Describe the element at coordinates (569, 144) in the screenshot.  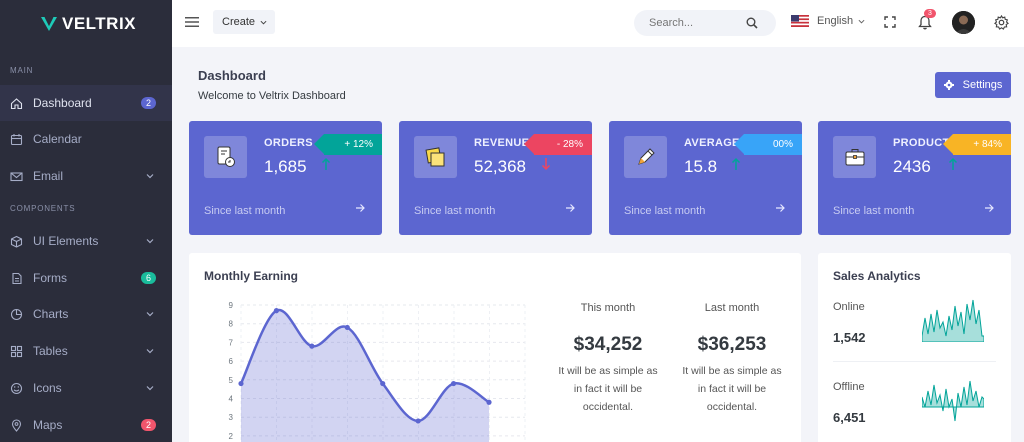
I see `stat-badge-text: - 28%` at that location.